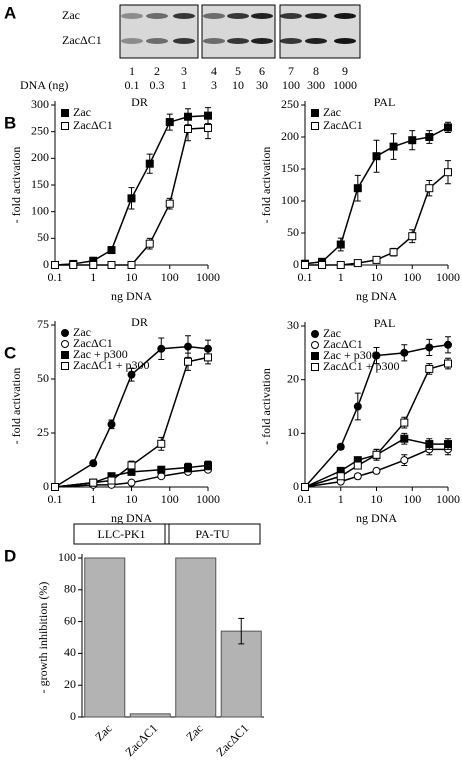 This screenshot has width=462, height=764. What do you see at coordinates (290, 200) in the screenshot?
I see `y-tick-label: 100` at bounding box center [290, 200].